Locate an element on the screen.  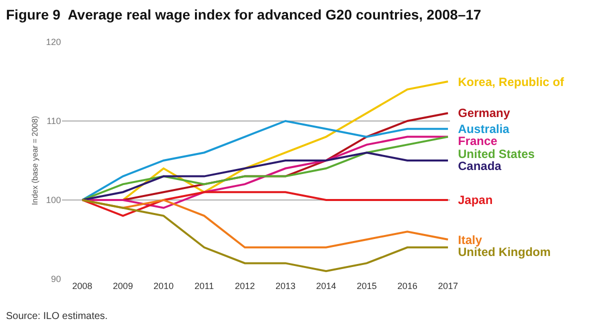
series-label: United States is located at coordinates (497, 154).